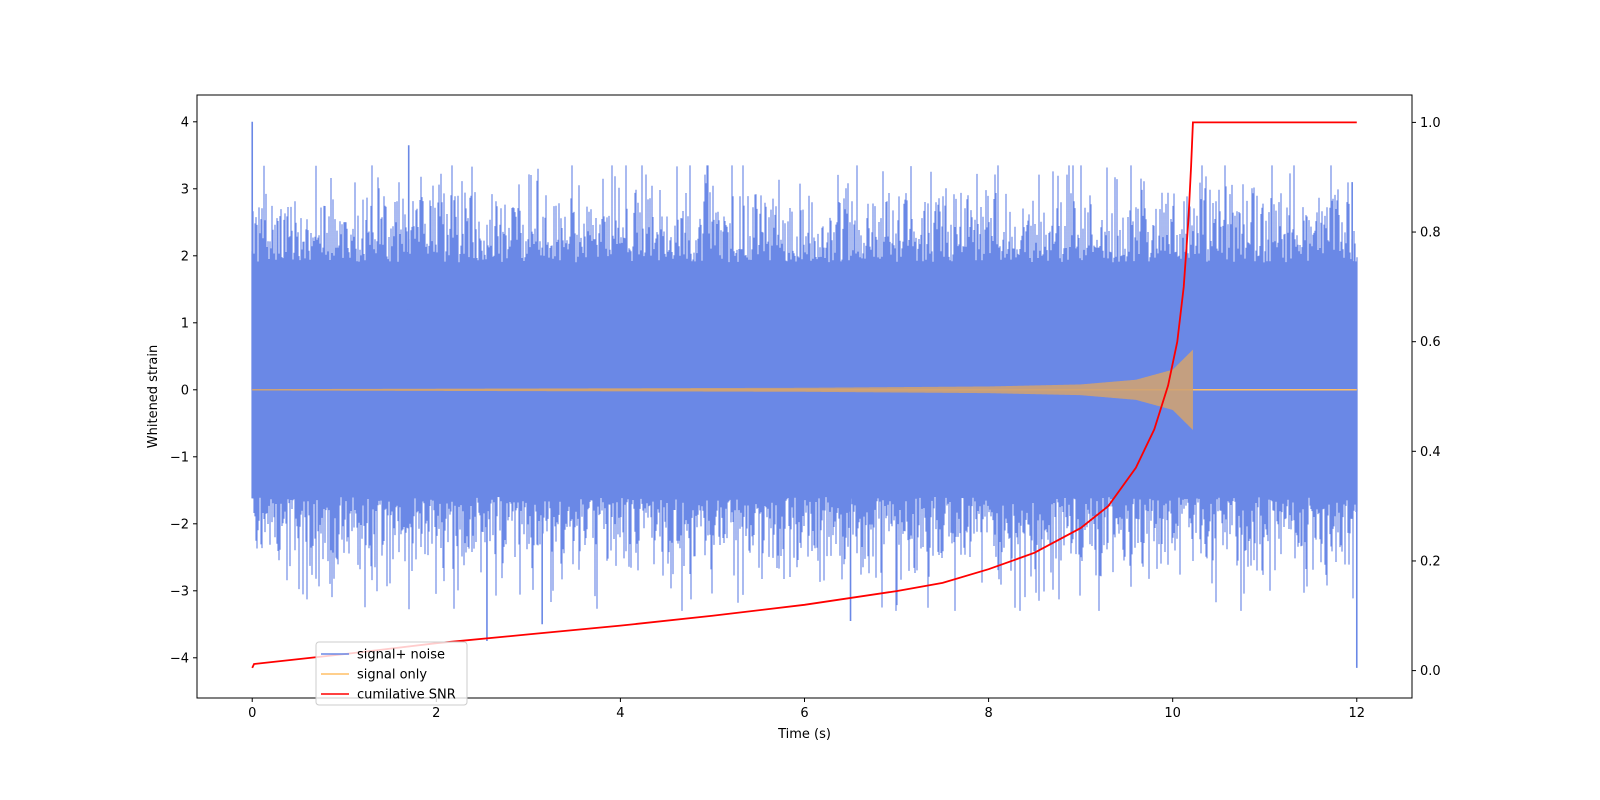 The image size is (1600, 800). Describe the element at coordinates (1430, 123) in the screenshot. I see `y-right-tick-label: 1.0` at that location.